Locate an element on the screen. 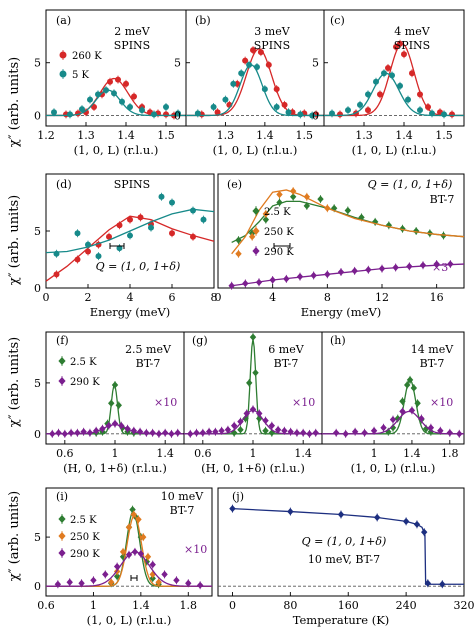  x-tick-label: 8 is located at coordinates (214, 297).